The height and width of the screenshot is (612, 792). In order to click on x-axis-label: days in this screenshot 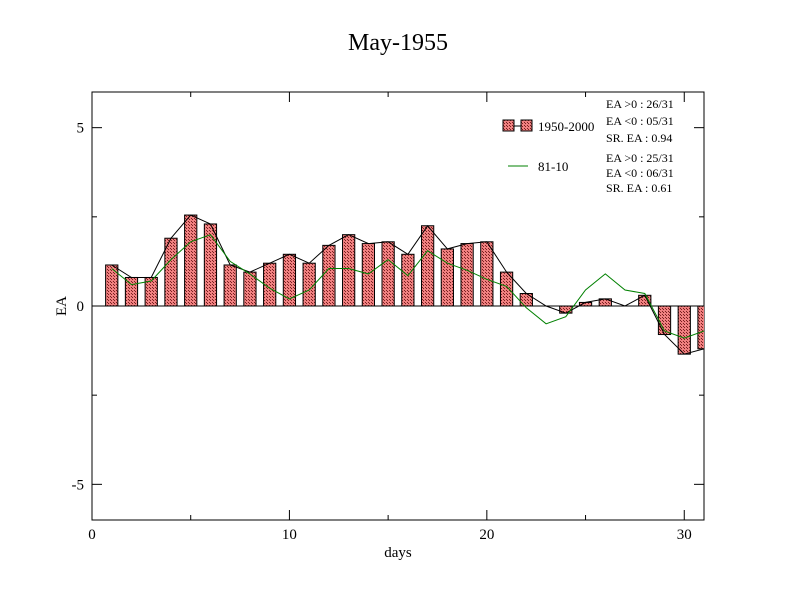, I will do `click(398, 553)`.